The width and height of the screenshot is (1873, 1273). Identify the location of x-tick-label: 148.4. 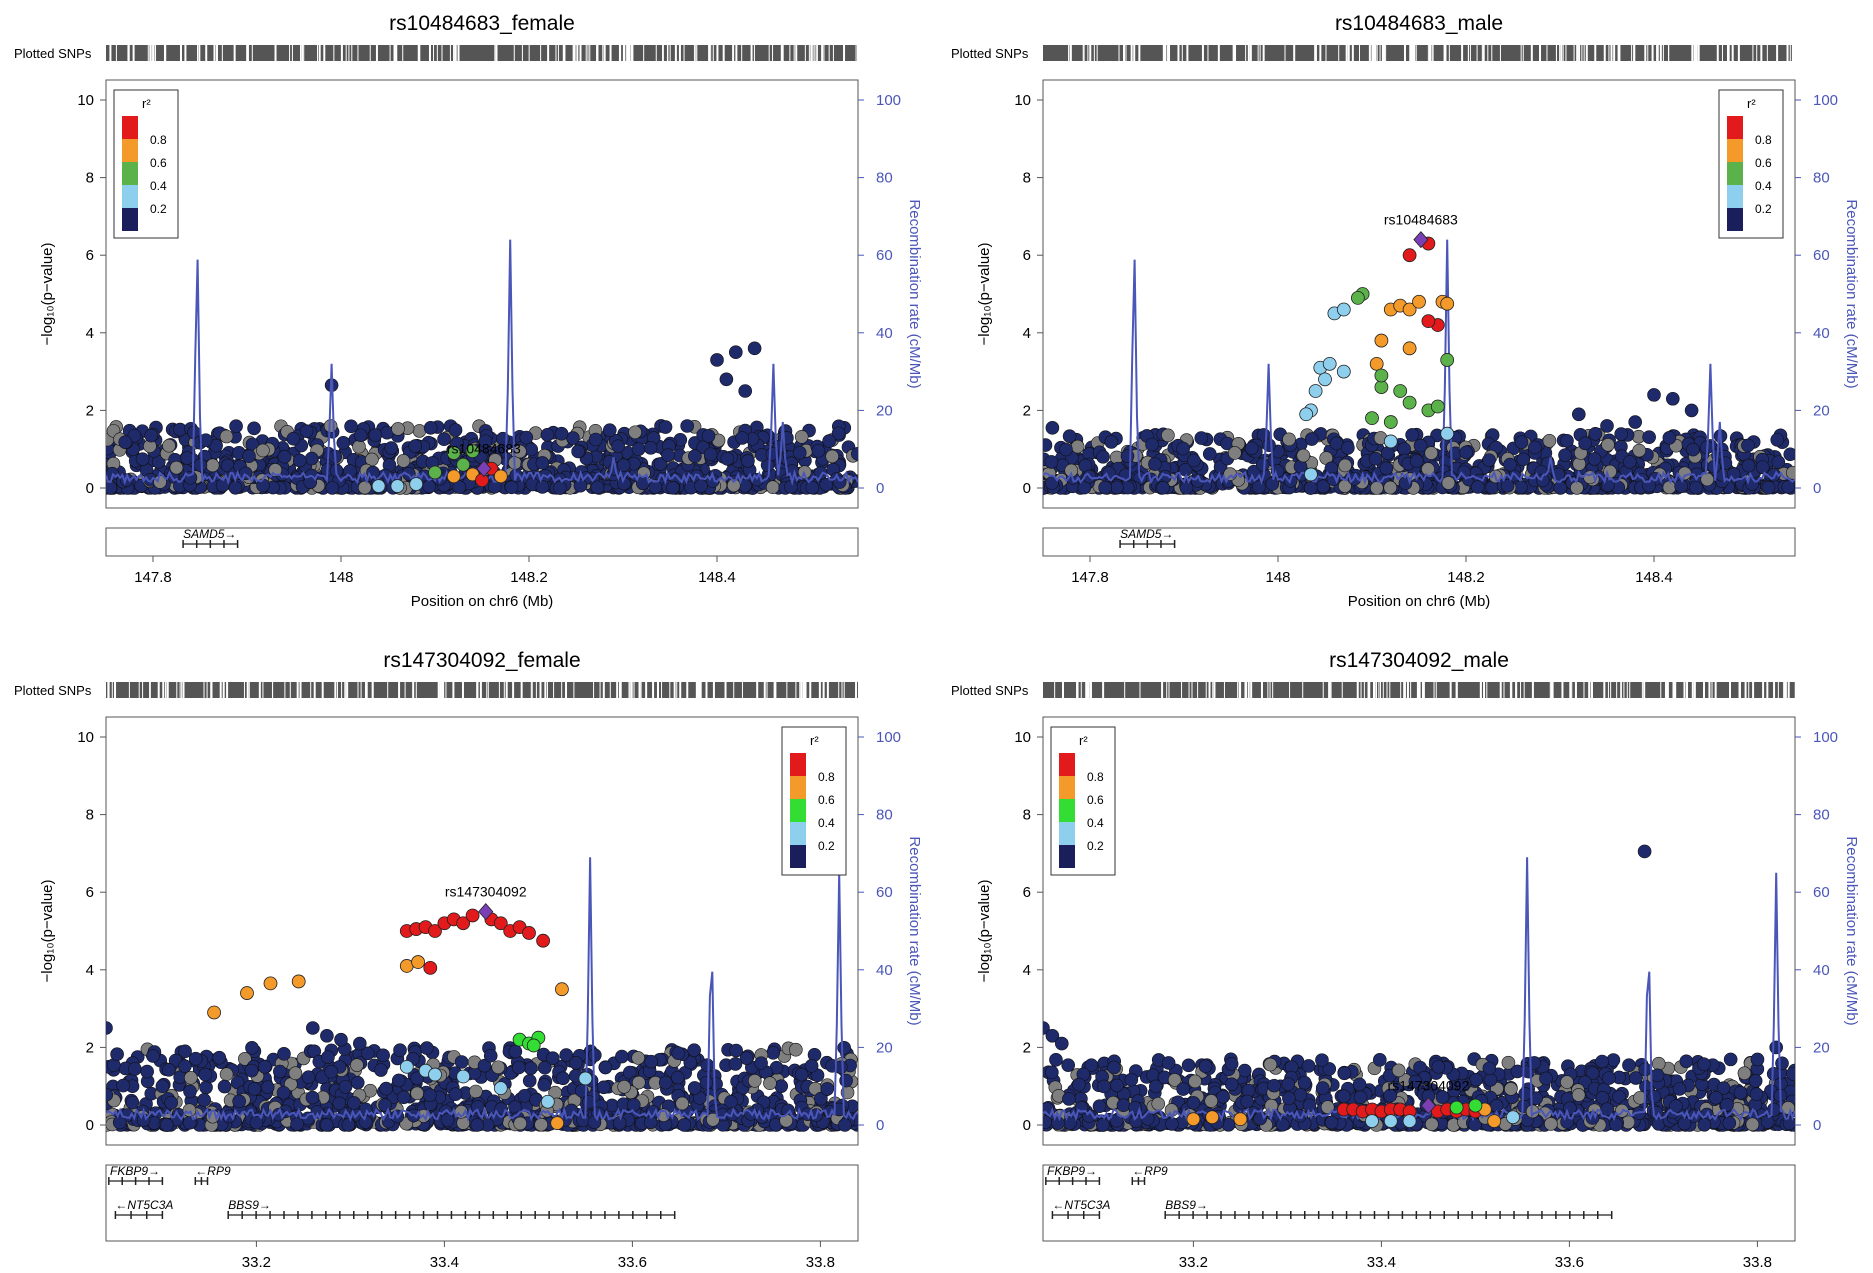
(717, 577).